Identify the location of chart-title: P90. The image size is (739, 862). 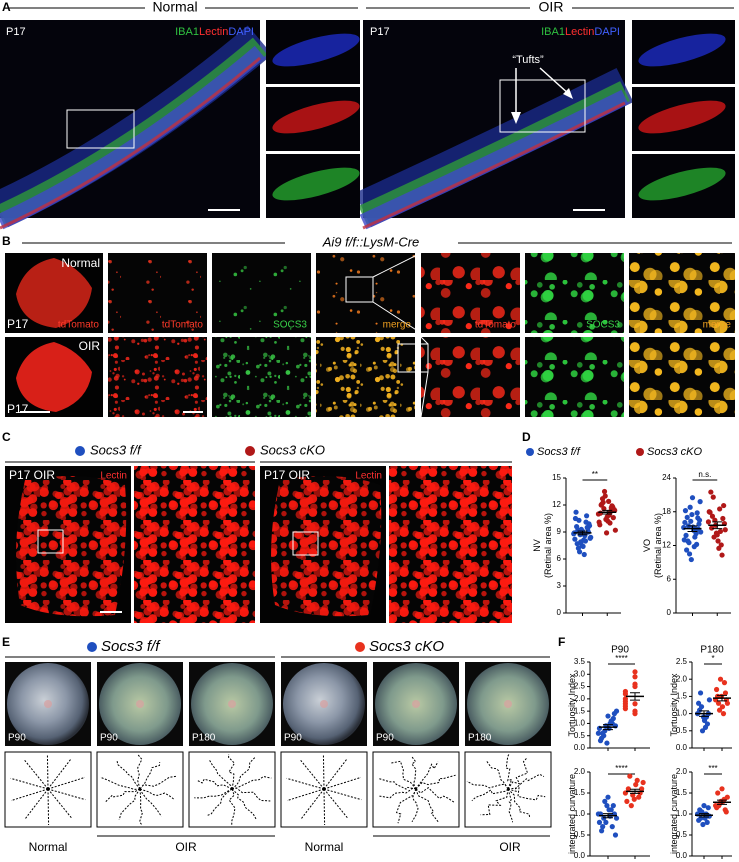
(620, 650).